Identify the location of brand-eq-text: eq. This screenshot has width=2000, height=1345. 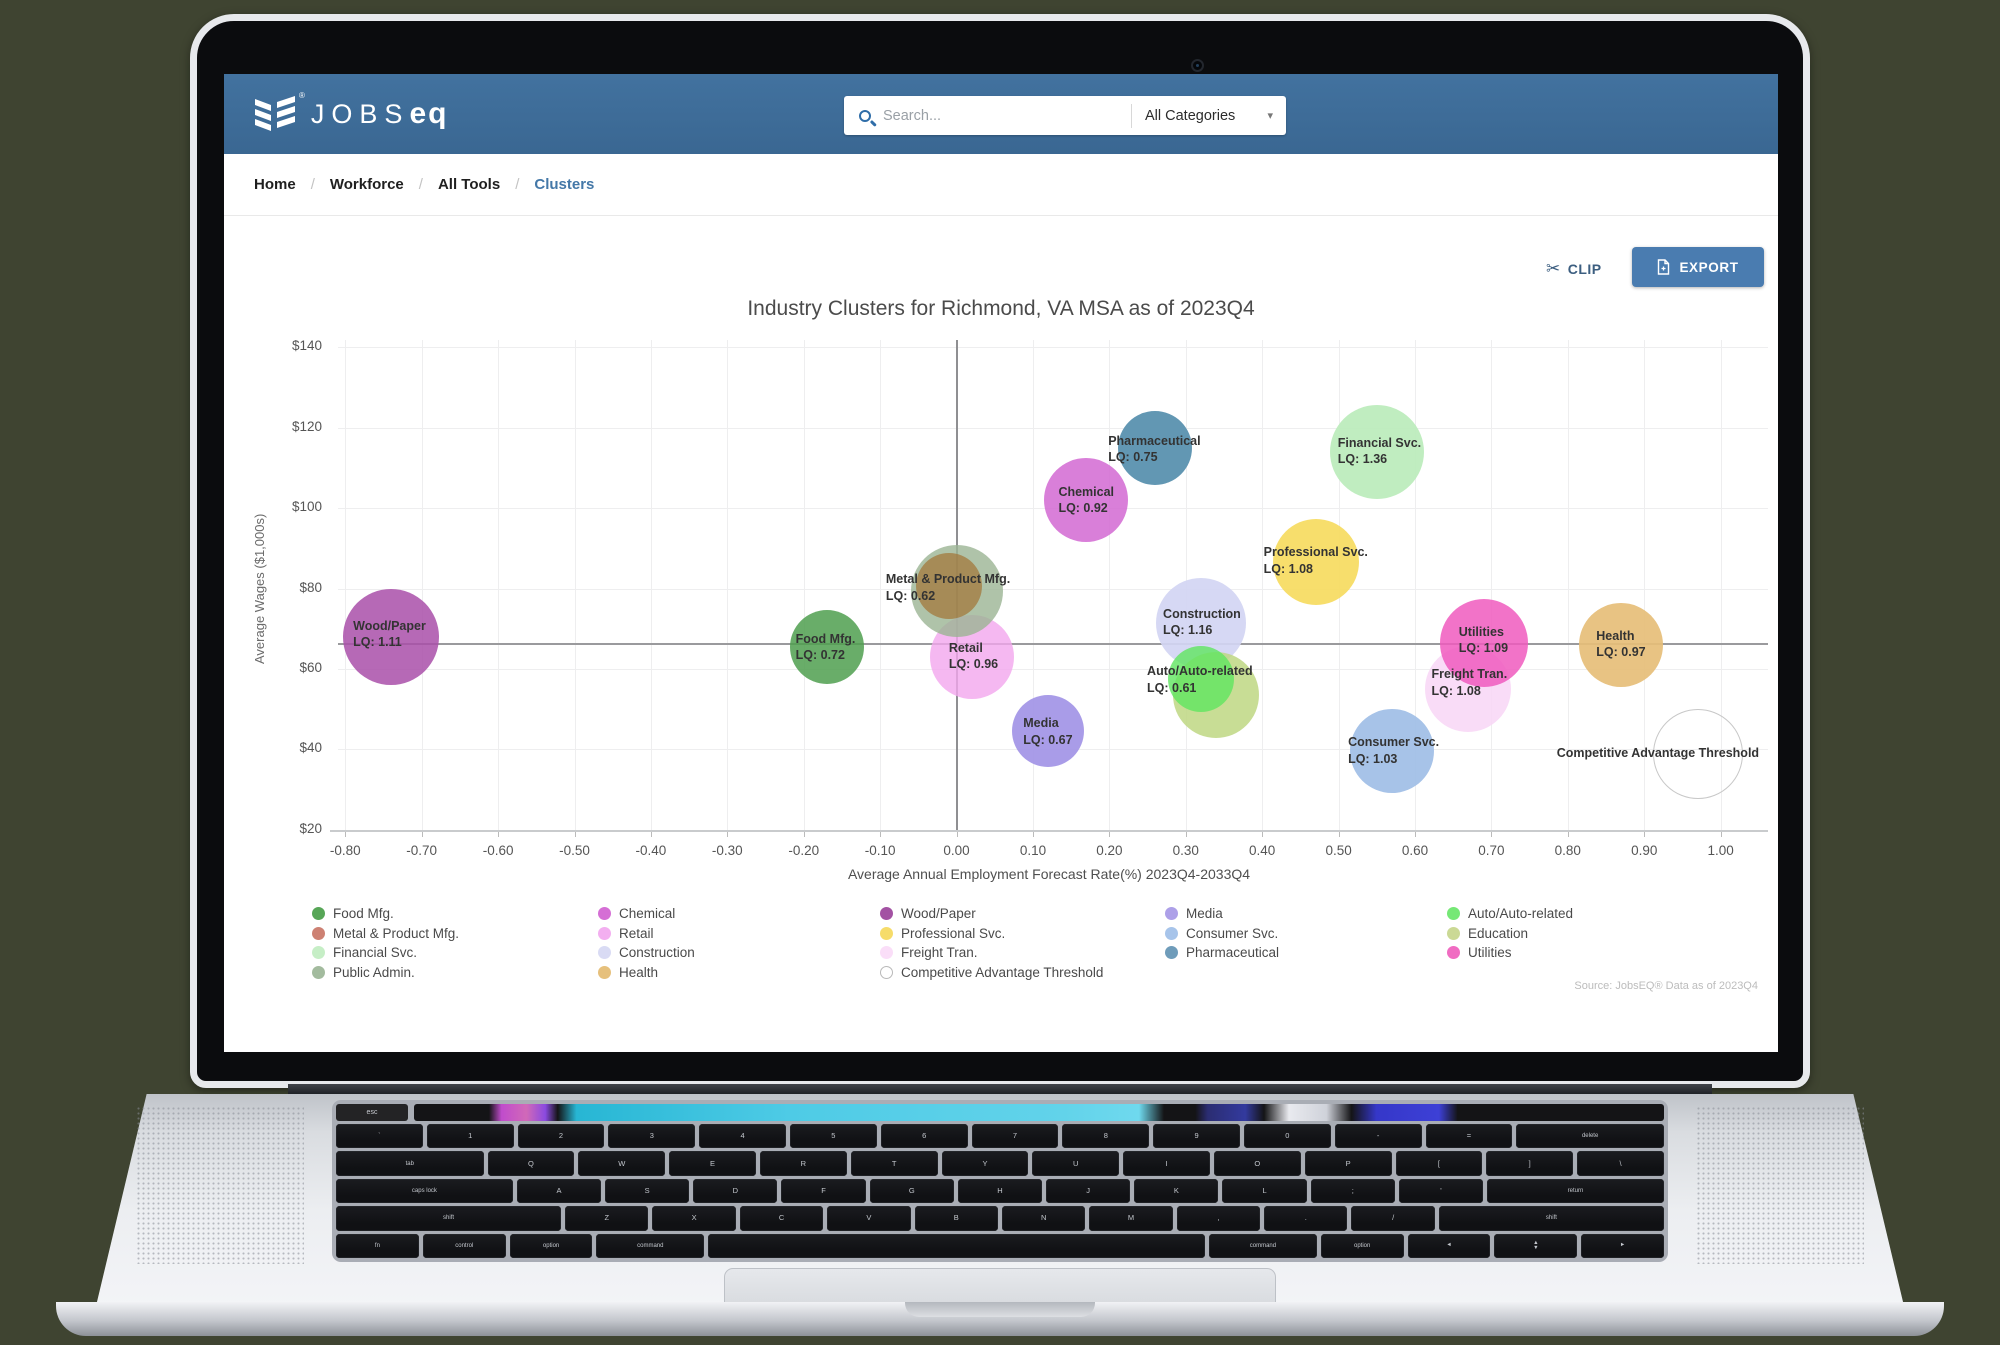
(429, 113).